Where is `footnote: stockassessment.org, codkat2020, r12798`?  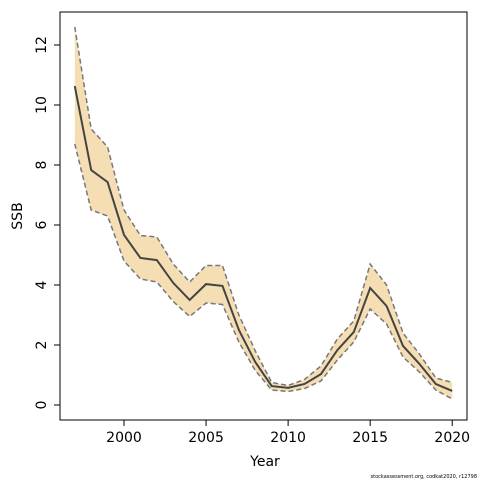 footnote: stockassessment.org, codkat2020, r12798 is located at coordinates (424, 477).